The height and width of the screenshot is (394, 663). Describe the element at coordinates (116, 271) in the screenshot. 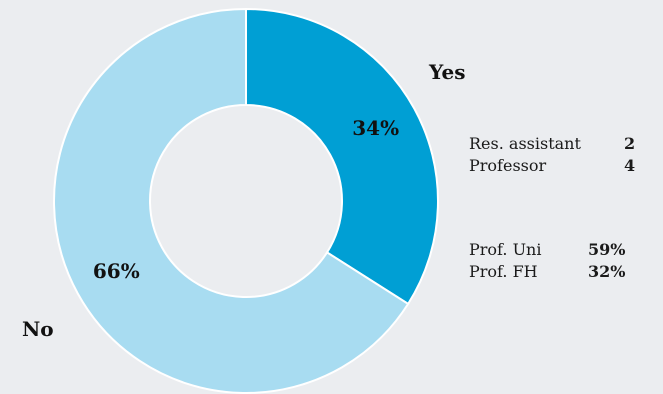

I see `slice-value-label-no: 66%` at that location.